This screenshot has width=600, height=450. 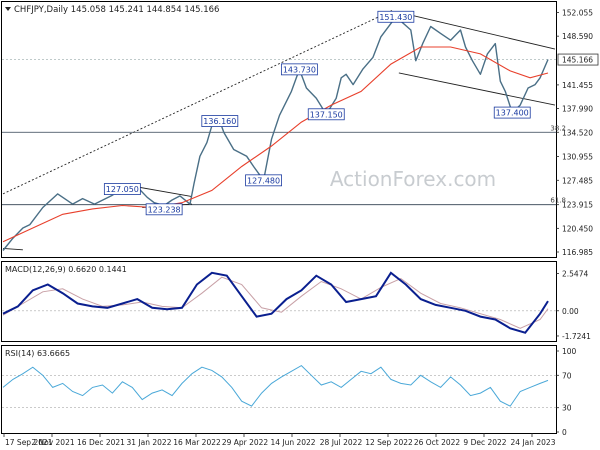 I want to click on current-price-box, so click(x=578, y=59).